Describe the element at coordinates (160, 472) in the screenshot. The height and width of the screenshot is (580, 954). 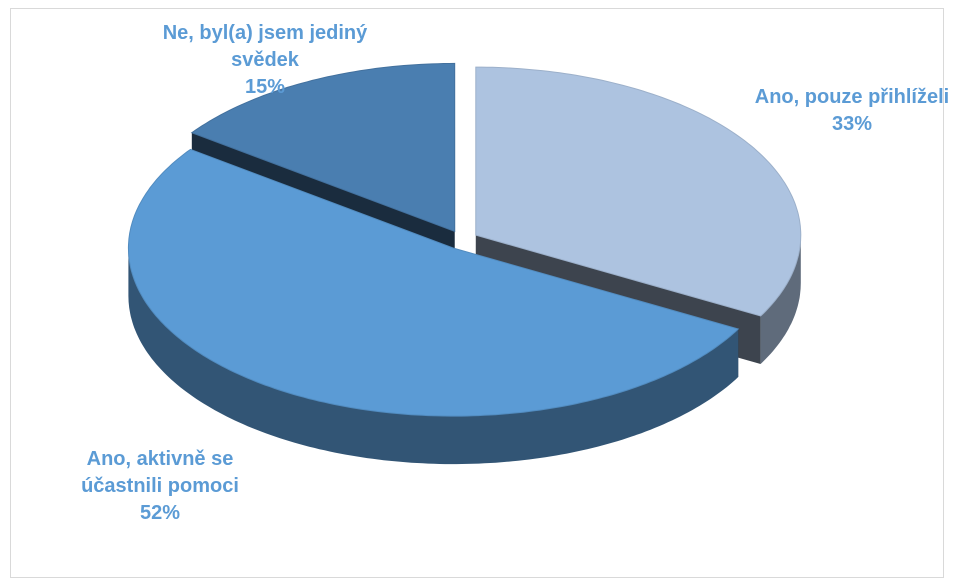
I see `category-label: Ano, aktivně se účastnili pomoci` at that location.